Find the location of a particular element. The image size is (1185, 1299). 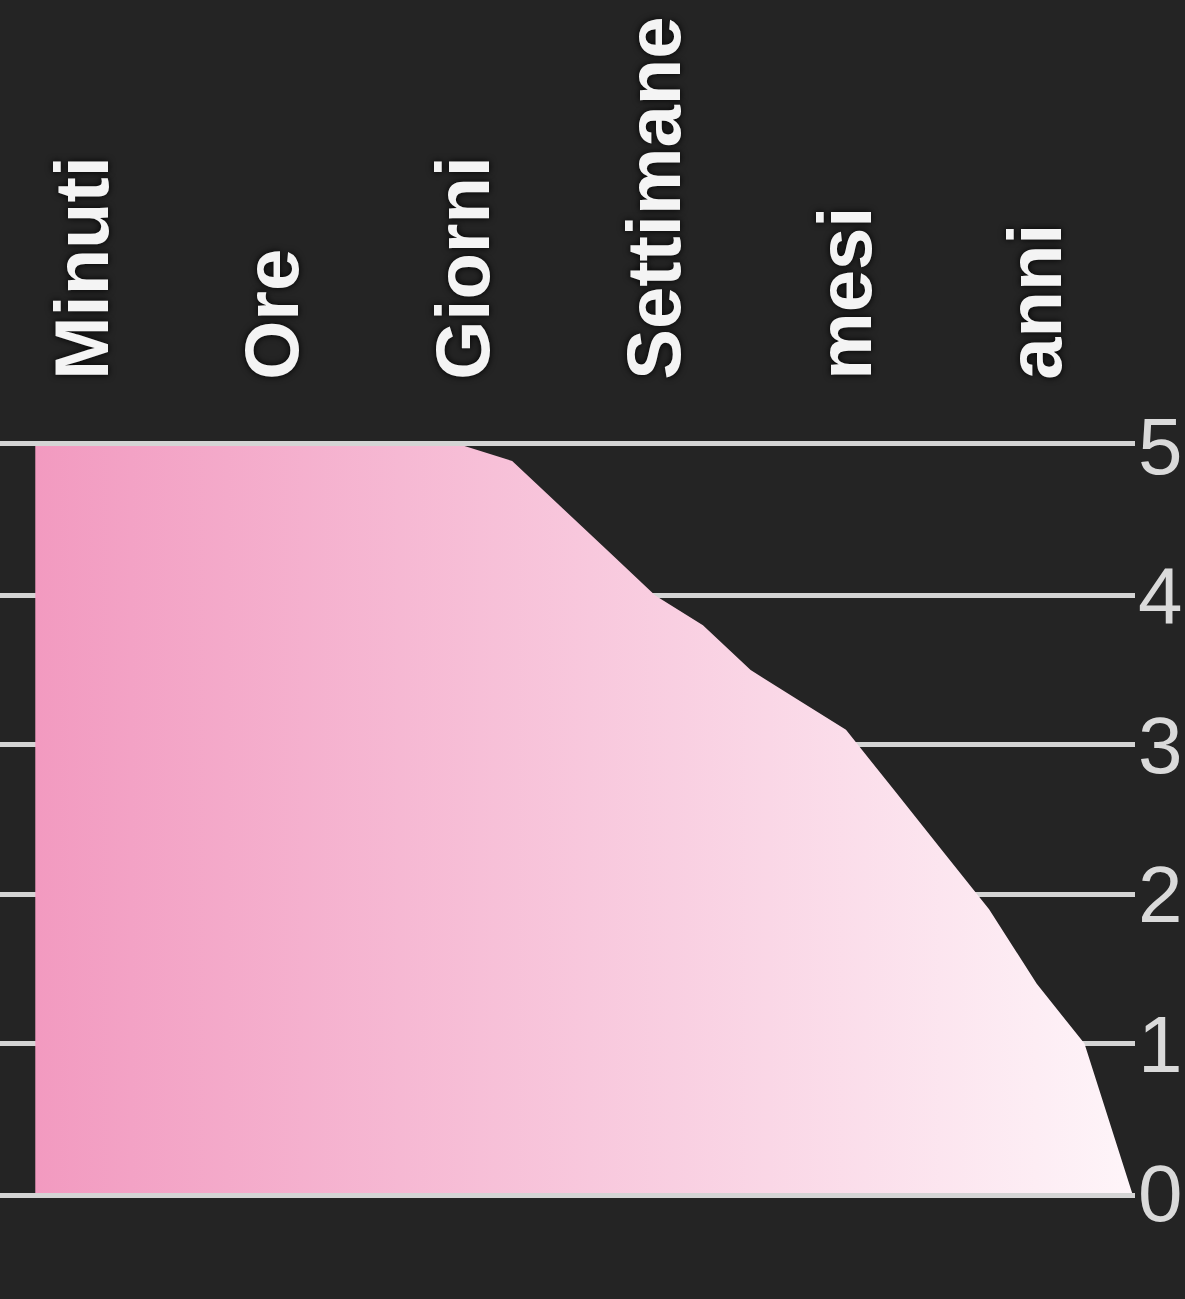

y-tick-label: 0 is located at coordinates (1160, 1193).